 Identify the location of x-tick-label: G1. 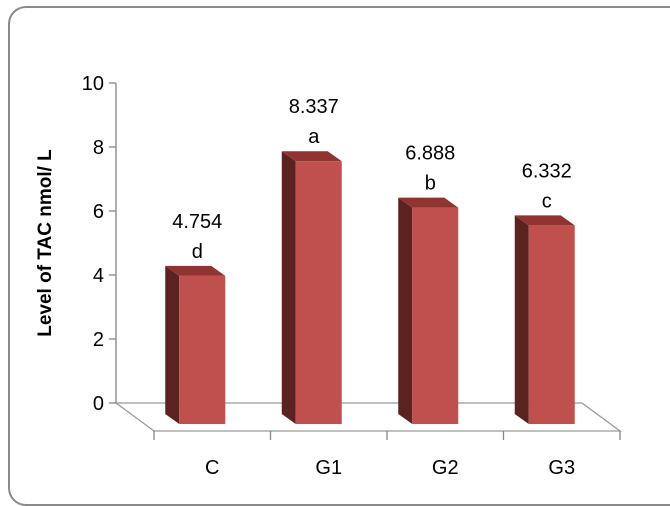
(328, 468).